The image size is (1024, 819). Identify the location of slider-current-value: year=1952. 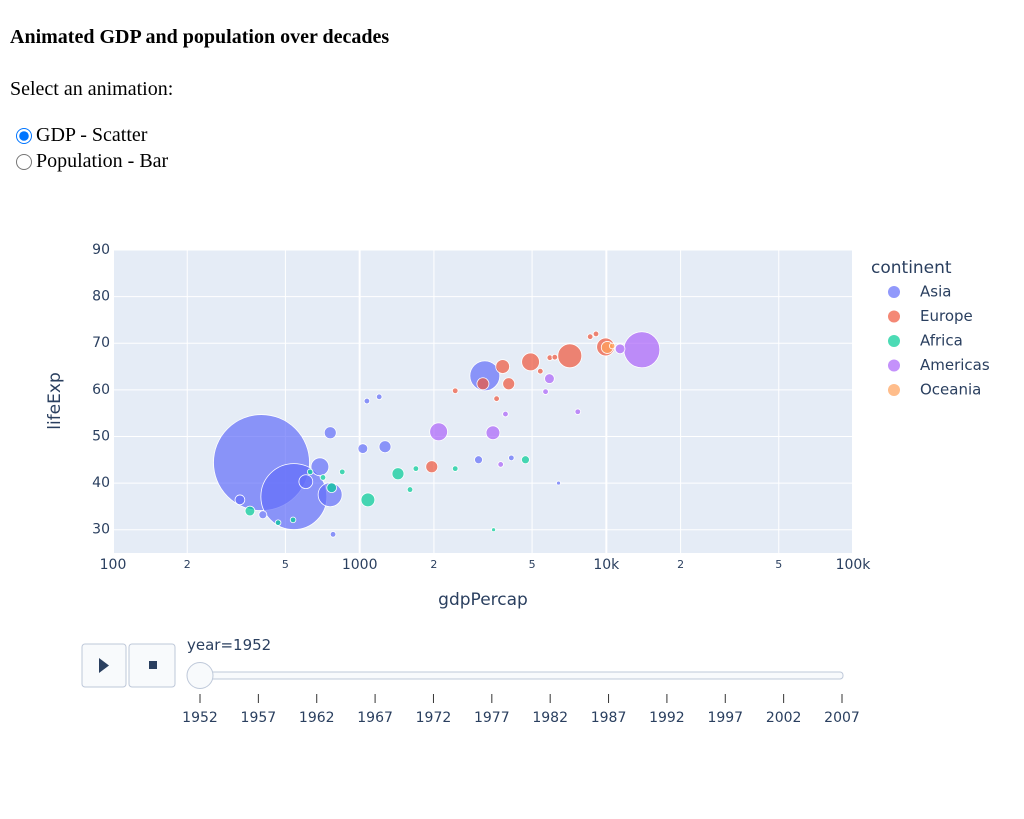
(229, 645).